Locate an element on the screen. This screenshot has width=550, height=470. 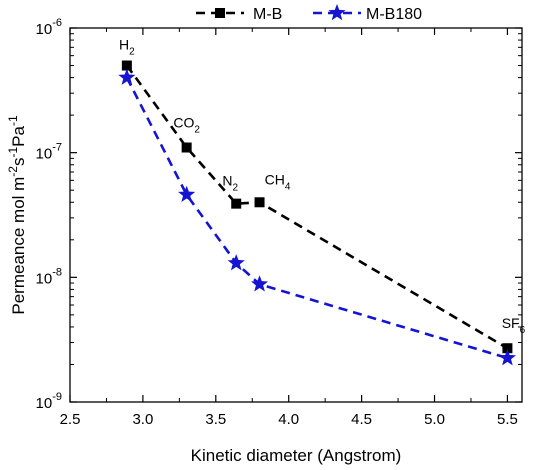
gas-label: CH4 is located at coordinates (278, 181).